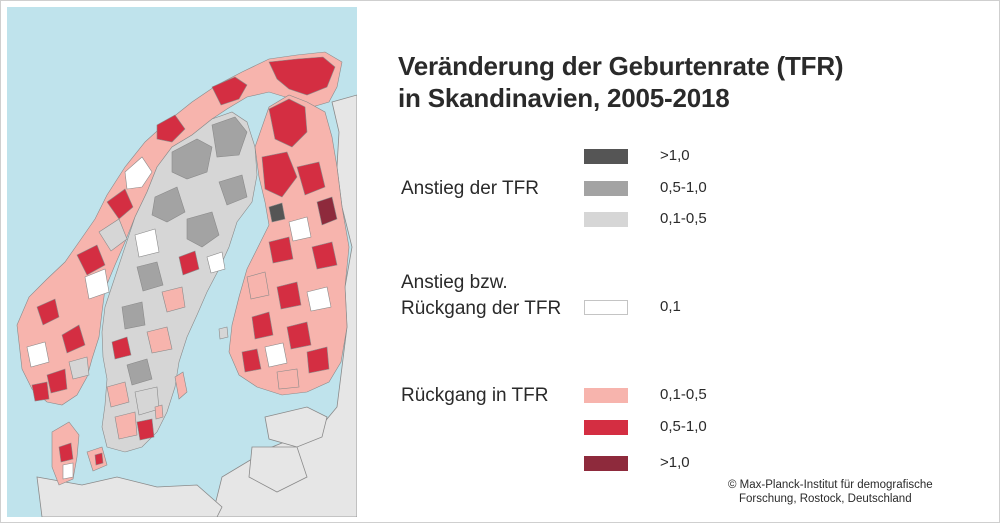 The width and height of the screenshot is (1000, 523). What do you see at coordinates (830, 485) in the screenshot?
I see `credit-line-1: © Max-Planck-Institut für demografische` at bounding box center [830, 485].